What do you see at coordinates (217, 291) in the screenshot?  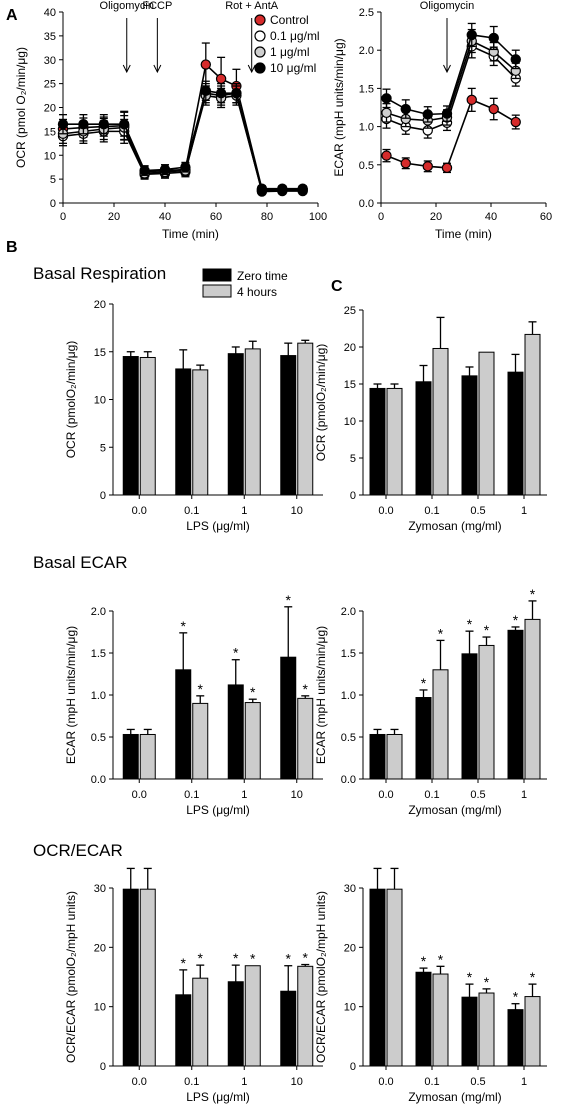 I see `legend-swatch` at bounding box center [217, 291].